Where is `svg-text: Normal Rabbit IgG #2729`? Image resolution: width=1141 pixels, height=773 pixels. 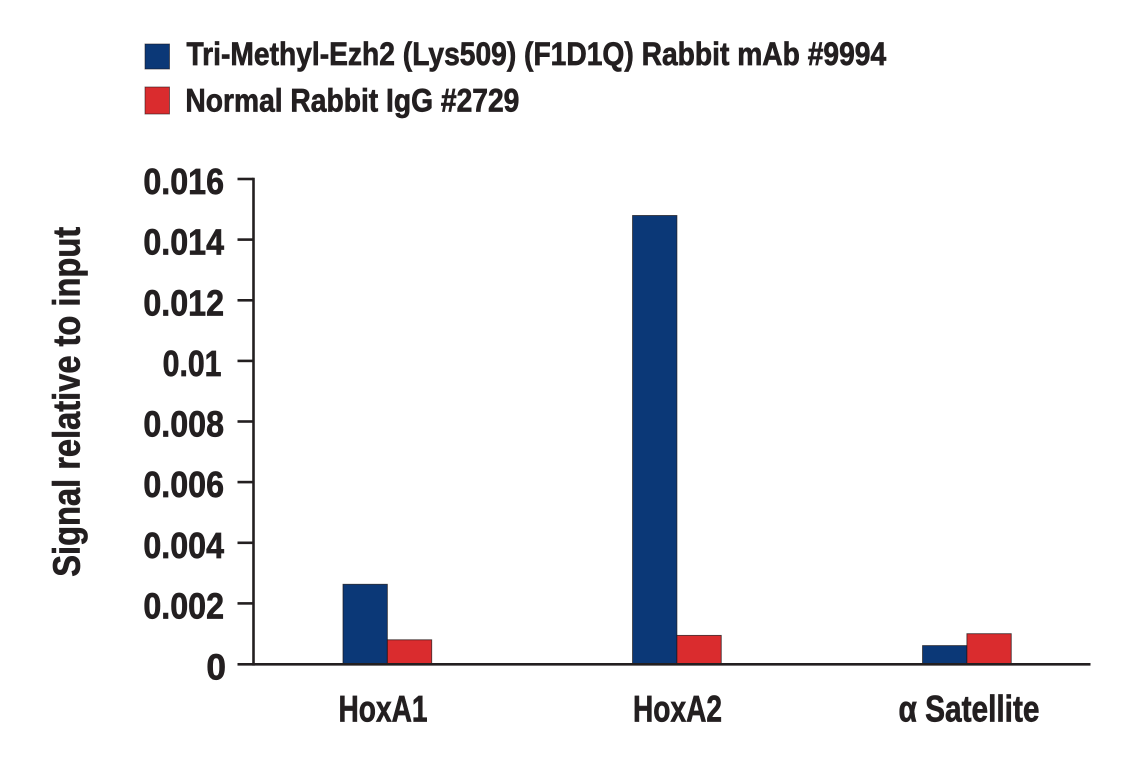 svg-text: Normal Rabbit IgG #2729 is located at coordinates (352, 101).